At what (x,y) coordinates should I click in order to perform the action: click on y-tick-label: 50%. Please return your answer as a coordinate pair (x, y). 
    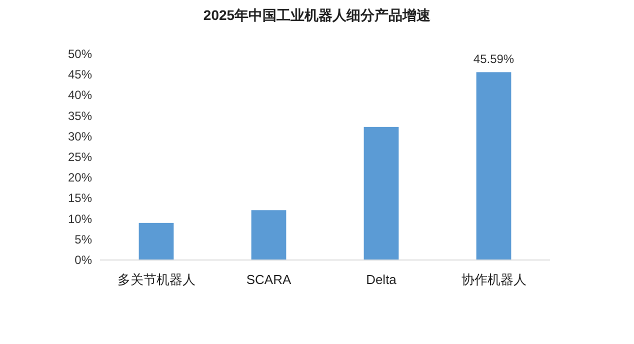
    Looking at the image, I should click on (80, 54).